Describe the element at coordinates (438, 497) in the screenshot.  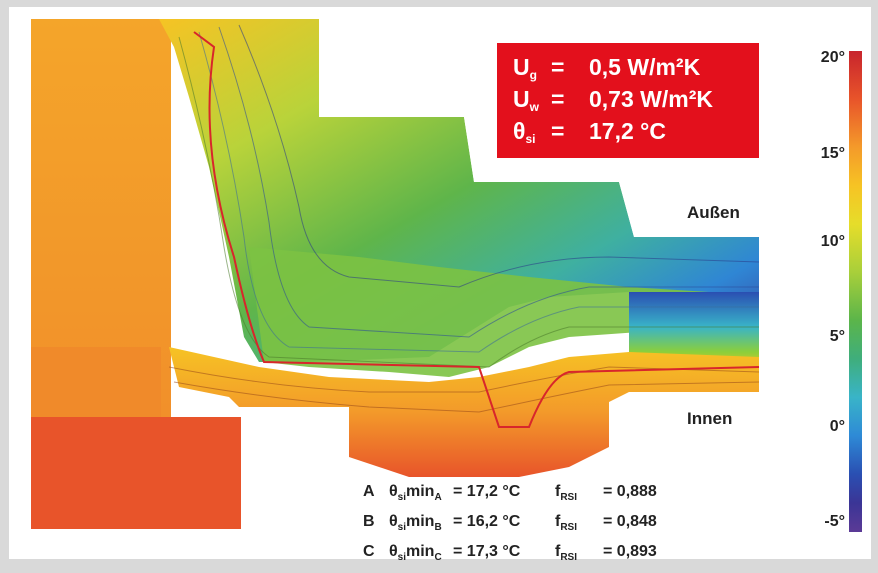
I see `result-min-sub: A` at that location.